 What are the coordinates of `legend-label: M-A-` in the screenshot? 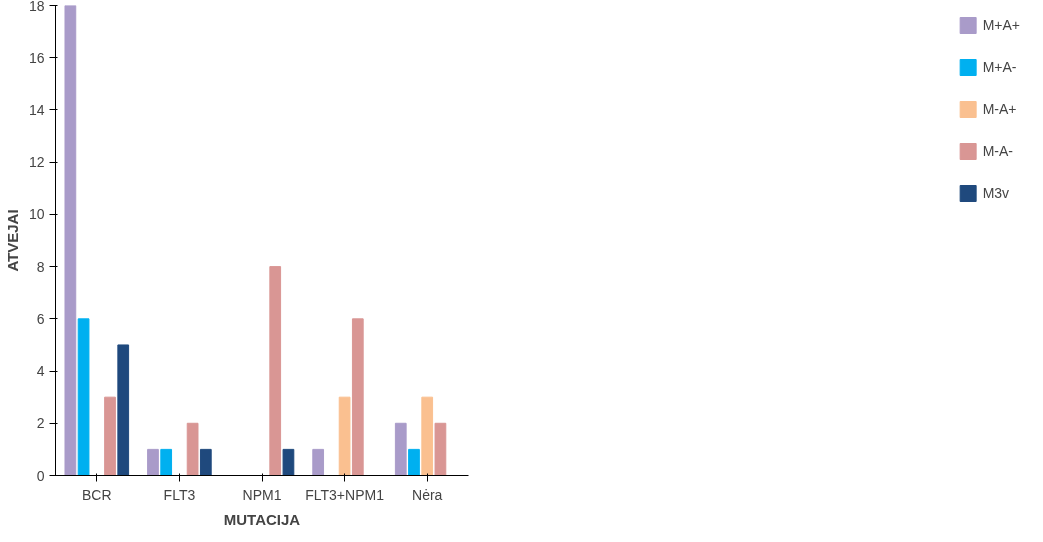 It's located at (997, 151).